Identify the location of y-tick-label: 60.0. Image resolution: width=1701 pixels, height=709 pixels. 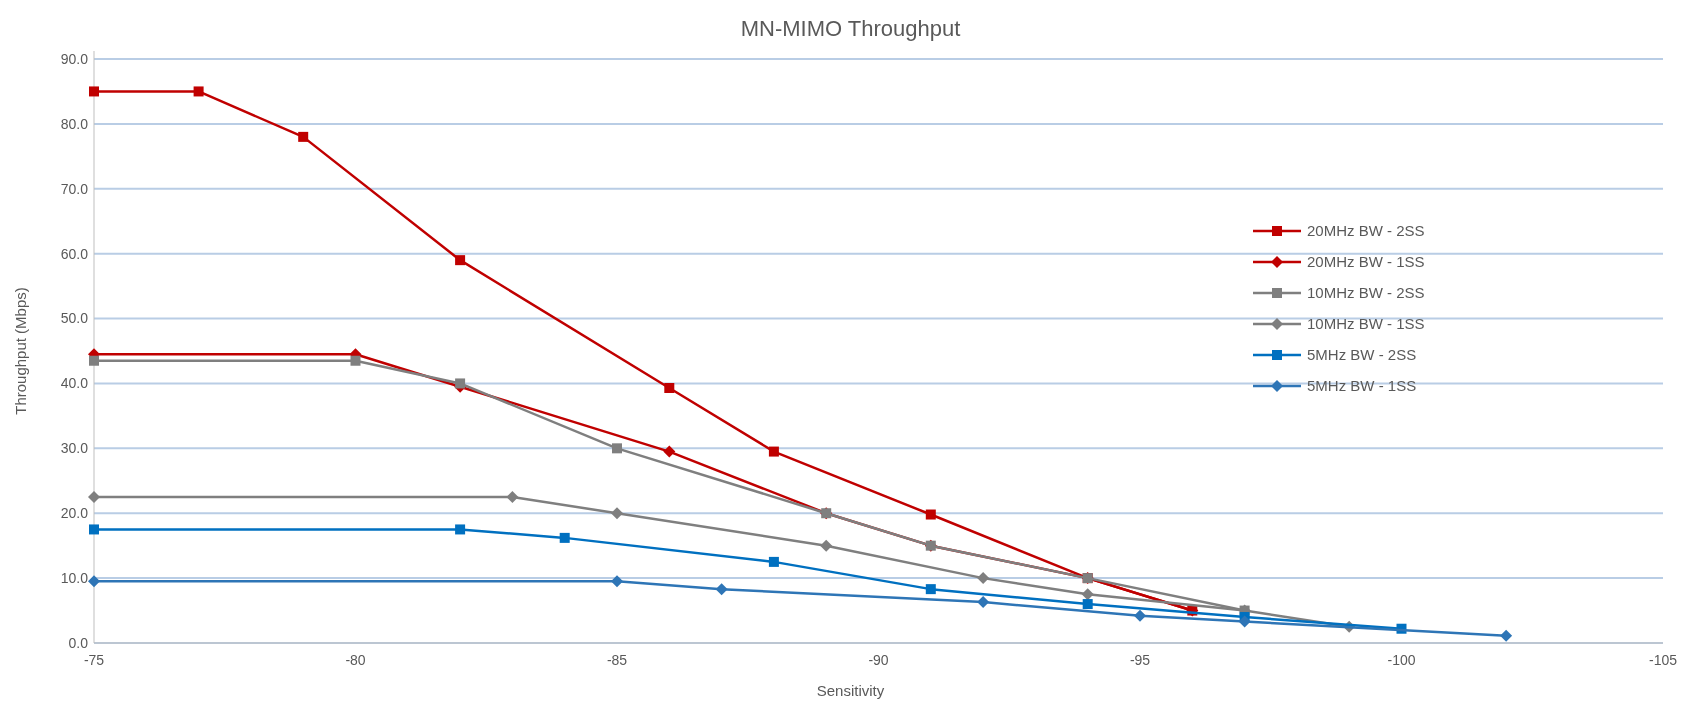
(74, 253).